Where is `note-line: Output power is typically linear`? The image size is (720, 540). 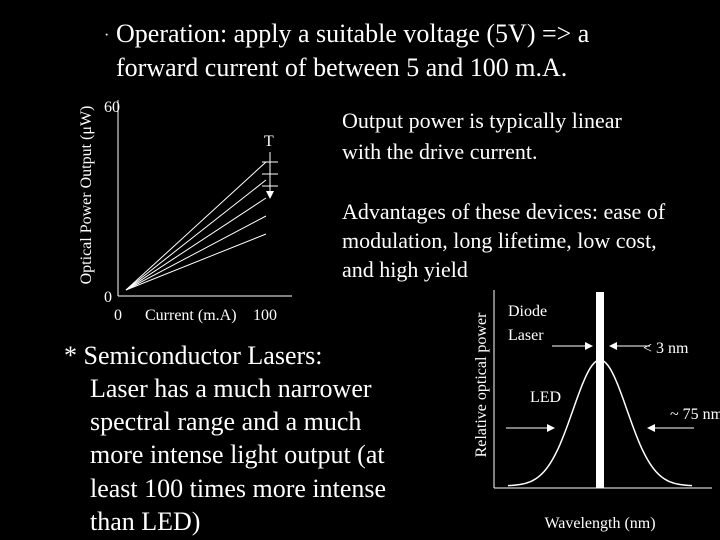 note-line: Output power is typically linear is located at coordinates (482, 120).